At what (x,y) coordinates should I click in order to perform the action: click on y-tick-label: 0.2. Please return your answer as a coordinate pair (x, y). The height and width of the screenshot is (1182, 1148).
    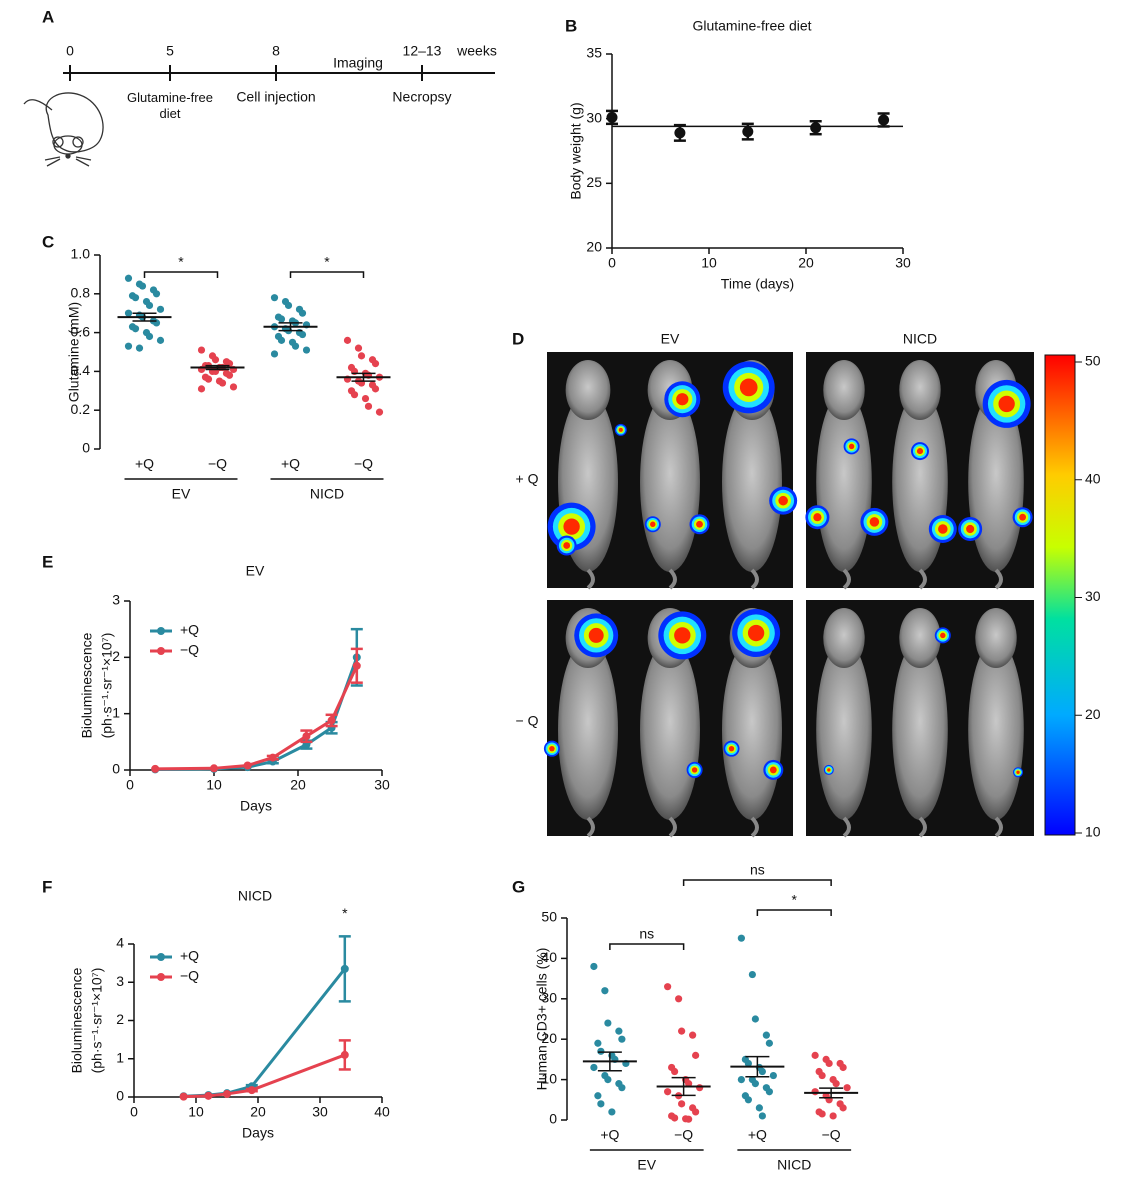
    Looking at the image, I should click on (81, 409).